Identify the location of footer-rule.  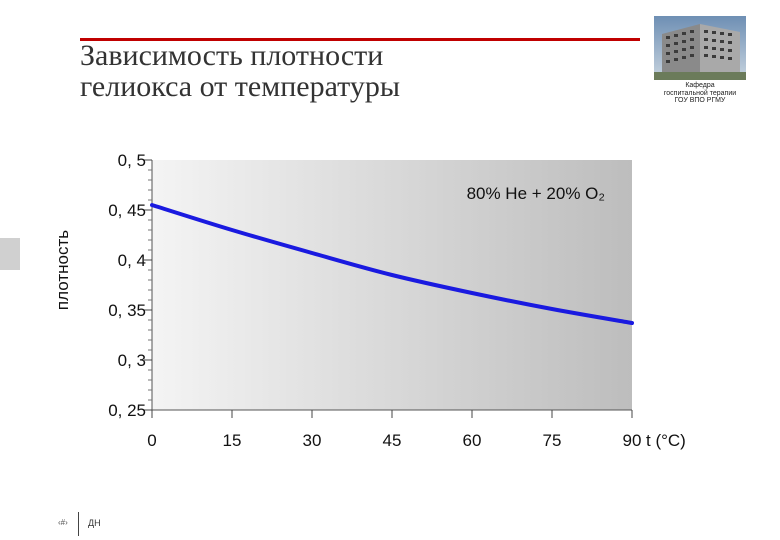
(78, 524).